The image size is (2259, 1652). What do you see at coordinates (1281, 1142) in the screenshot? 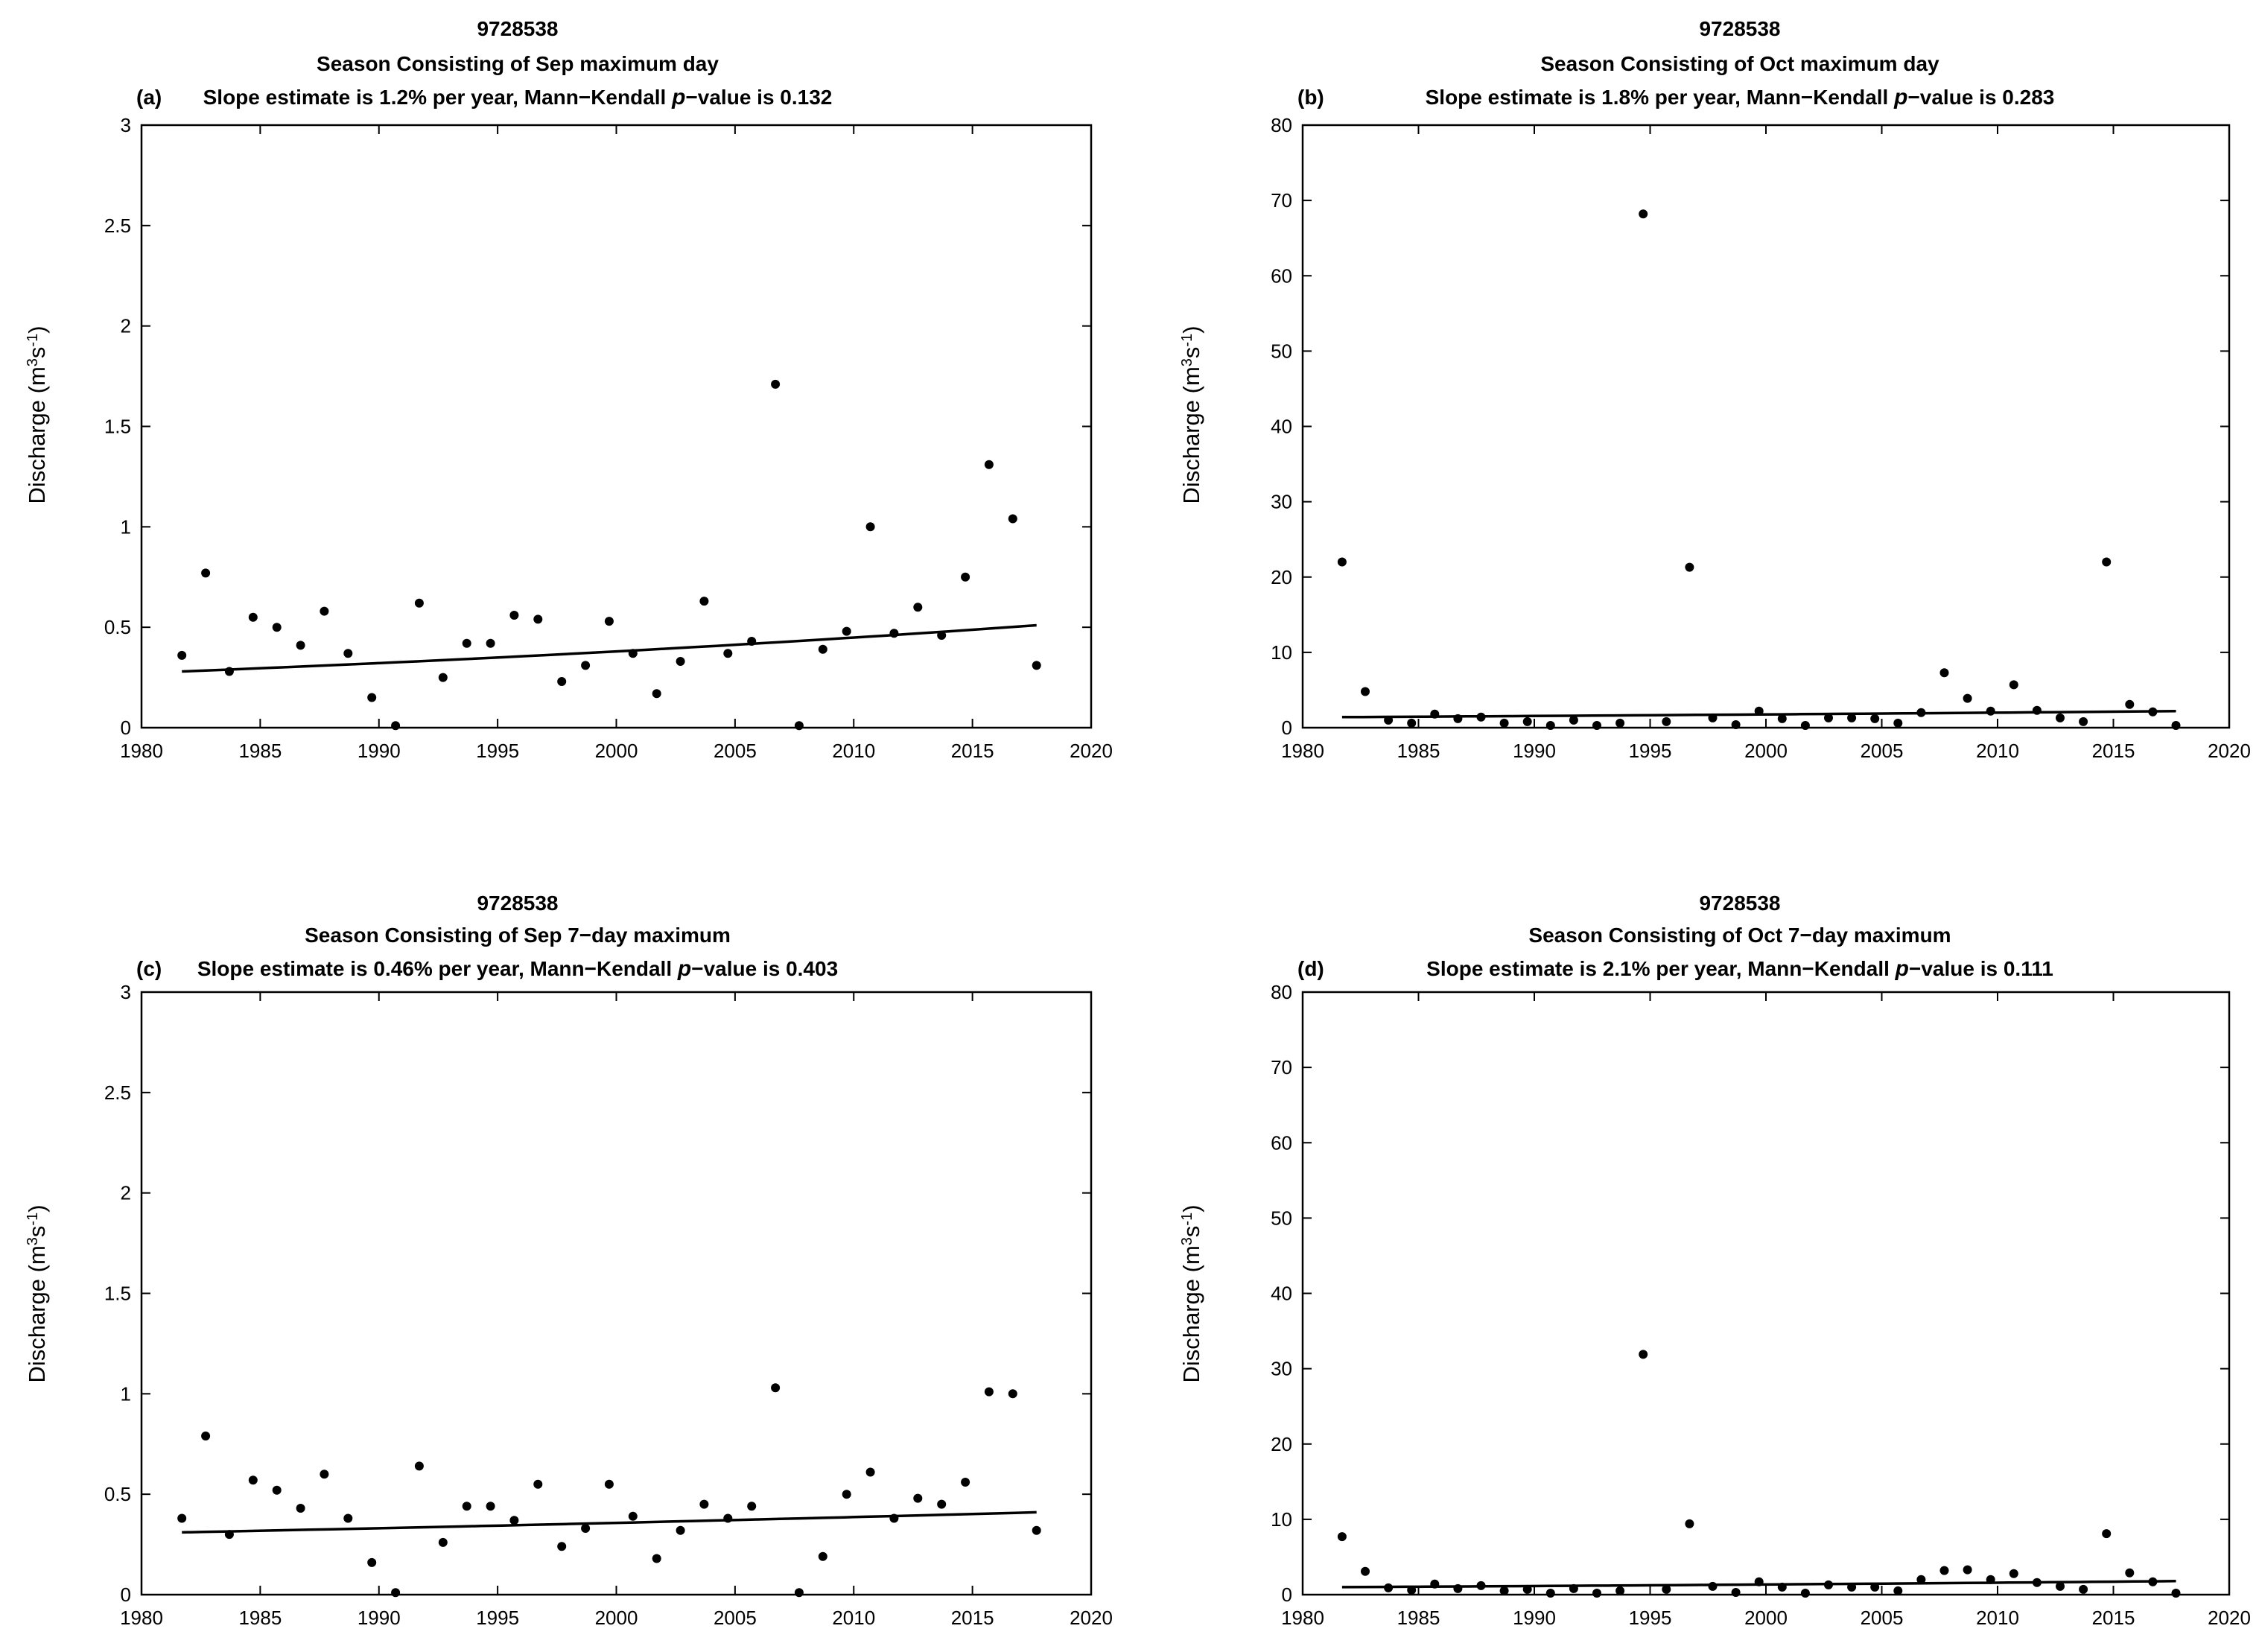
I see `y-tick-label: 60` at bounding box center [1281, 1142].